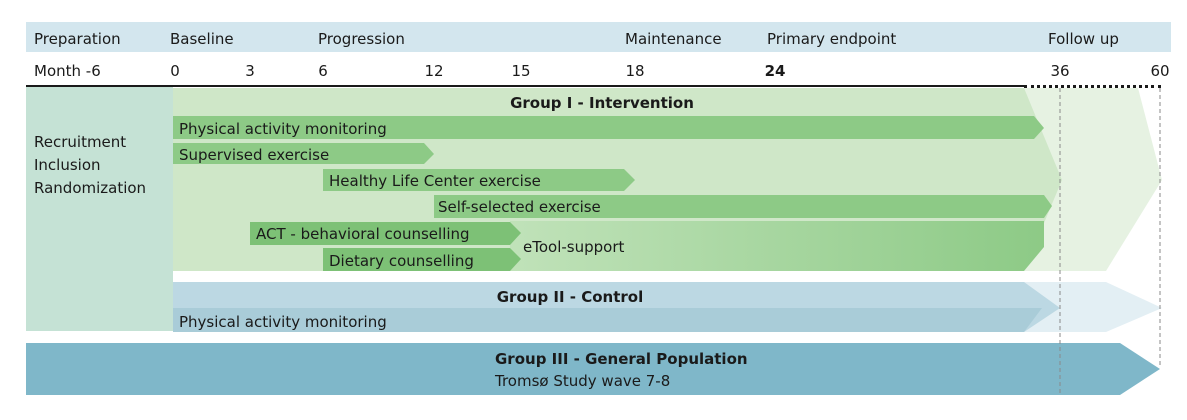 This screenshot has width=1187, height=420. I want to click on phase-preparation: Preparation, so click(77, 39).